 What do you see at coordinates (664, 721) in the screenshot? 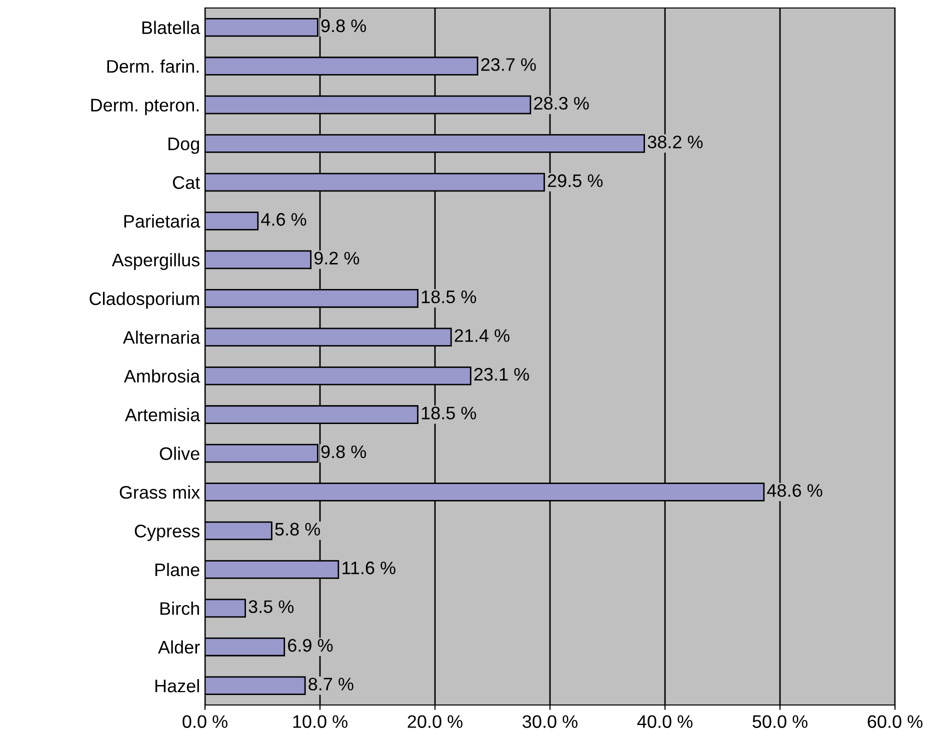
I see `x-tick-label: 40.0 %` at bounding box center [664, 721].